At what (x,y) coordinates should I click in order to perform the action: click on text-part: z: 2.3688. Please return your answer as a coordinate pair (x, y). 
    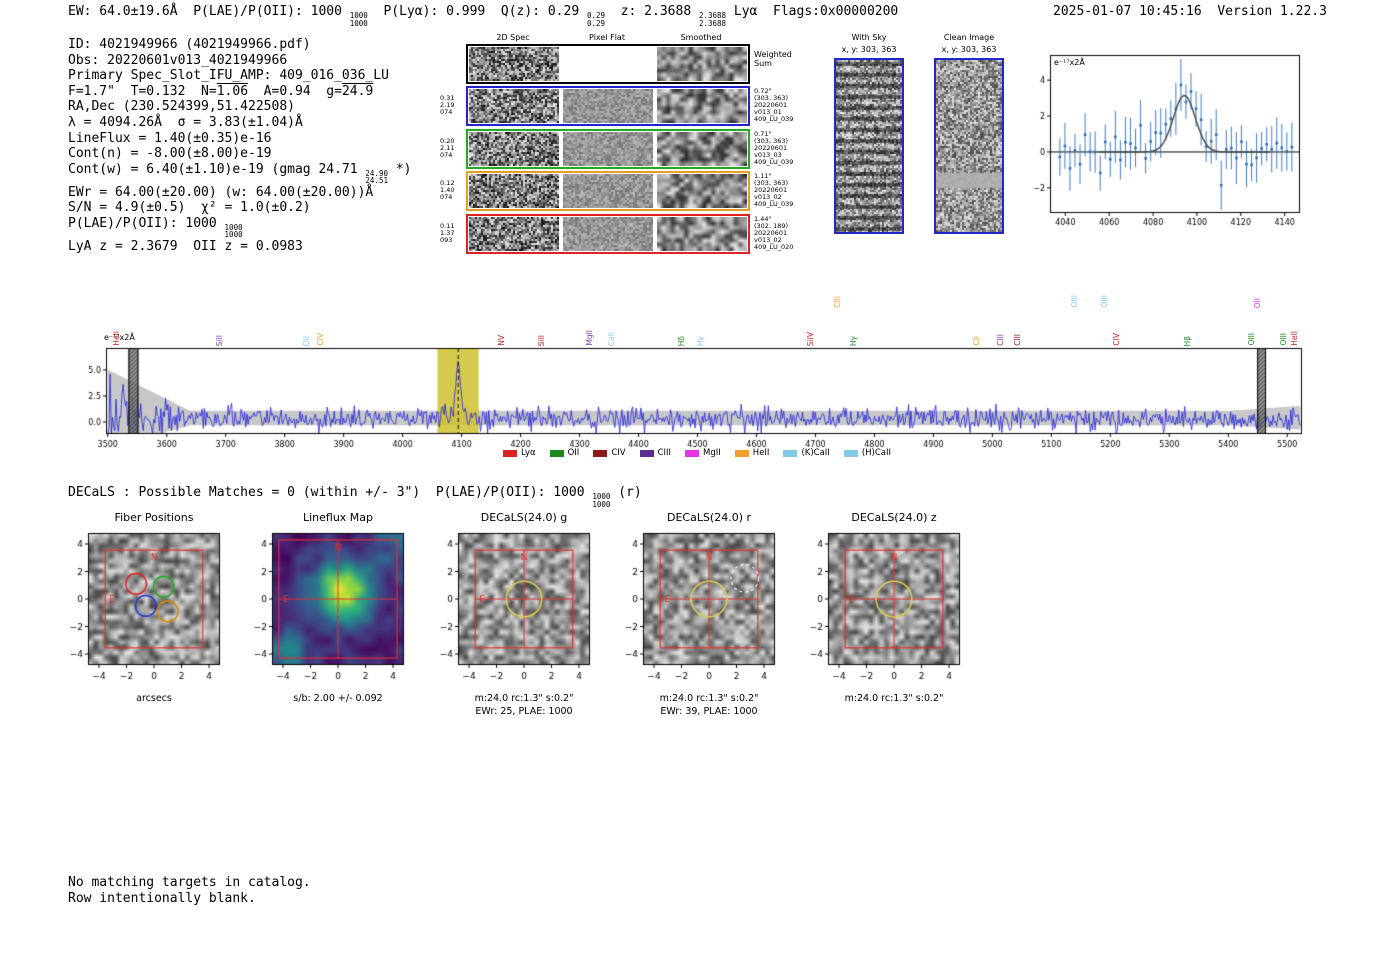
    Looking at the image, I should click on (652, 11).